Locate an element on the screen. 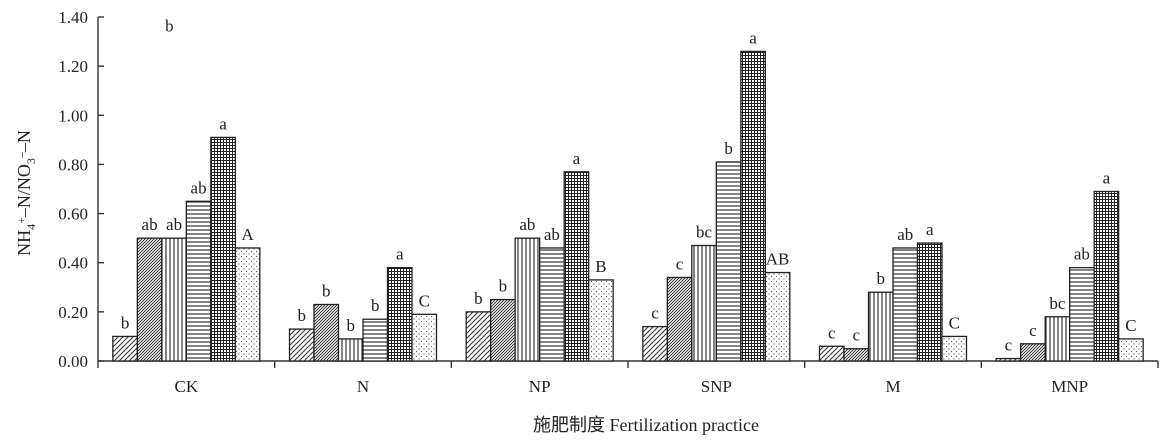 This screenshot has width=1175, height=441. y-tick-label: 0.60 is located at coordinates (73, 214).